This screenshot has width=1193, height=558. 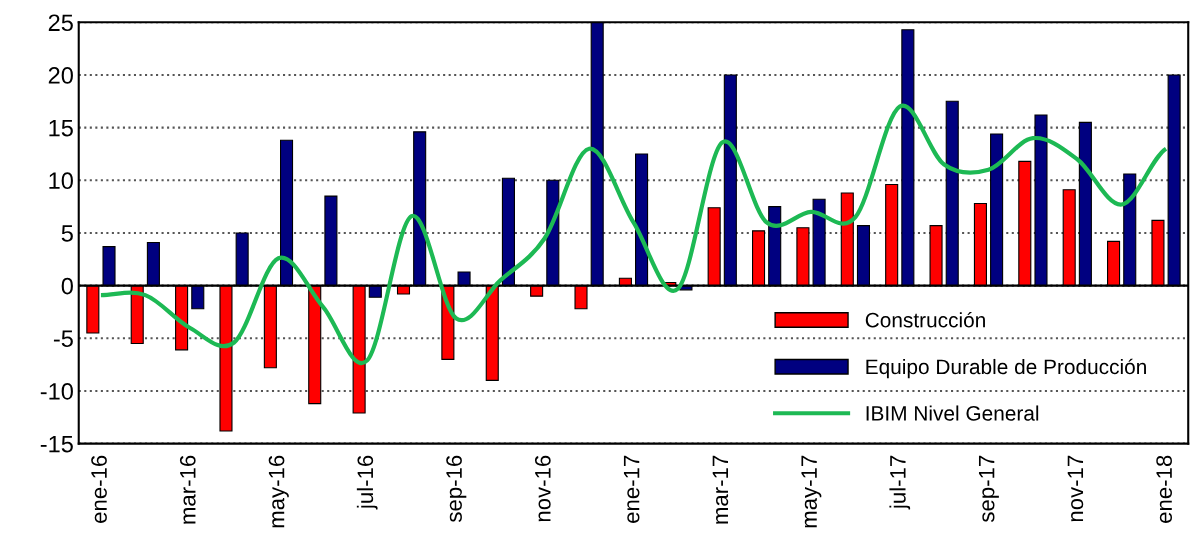 I want to click on x-tick-label: ene-16, so click(x=99, y=489).